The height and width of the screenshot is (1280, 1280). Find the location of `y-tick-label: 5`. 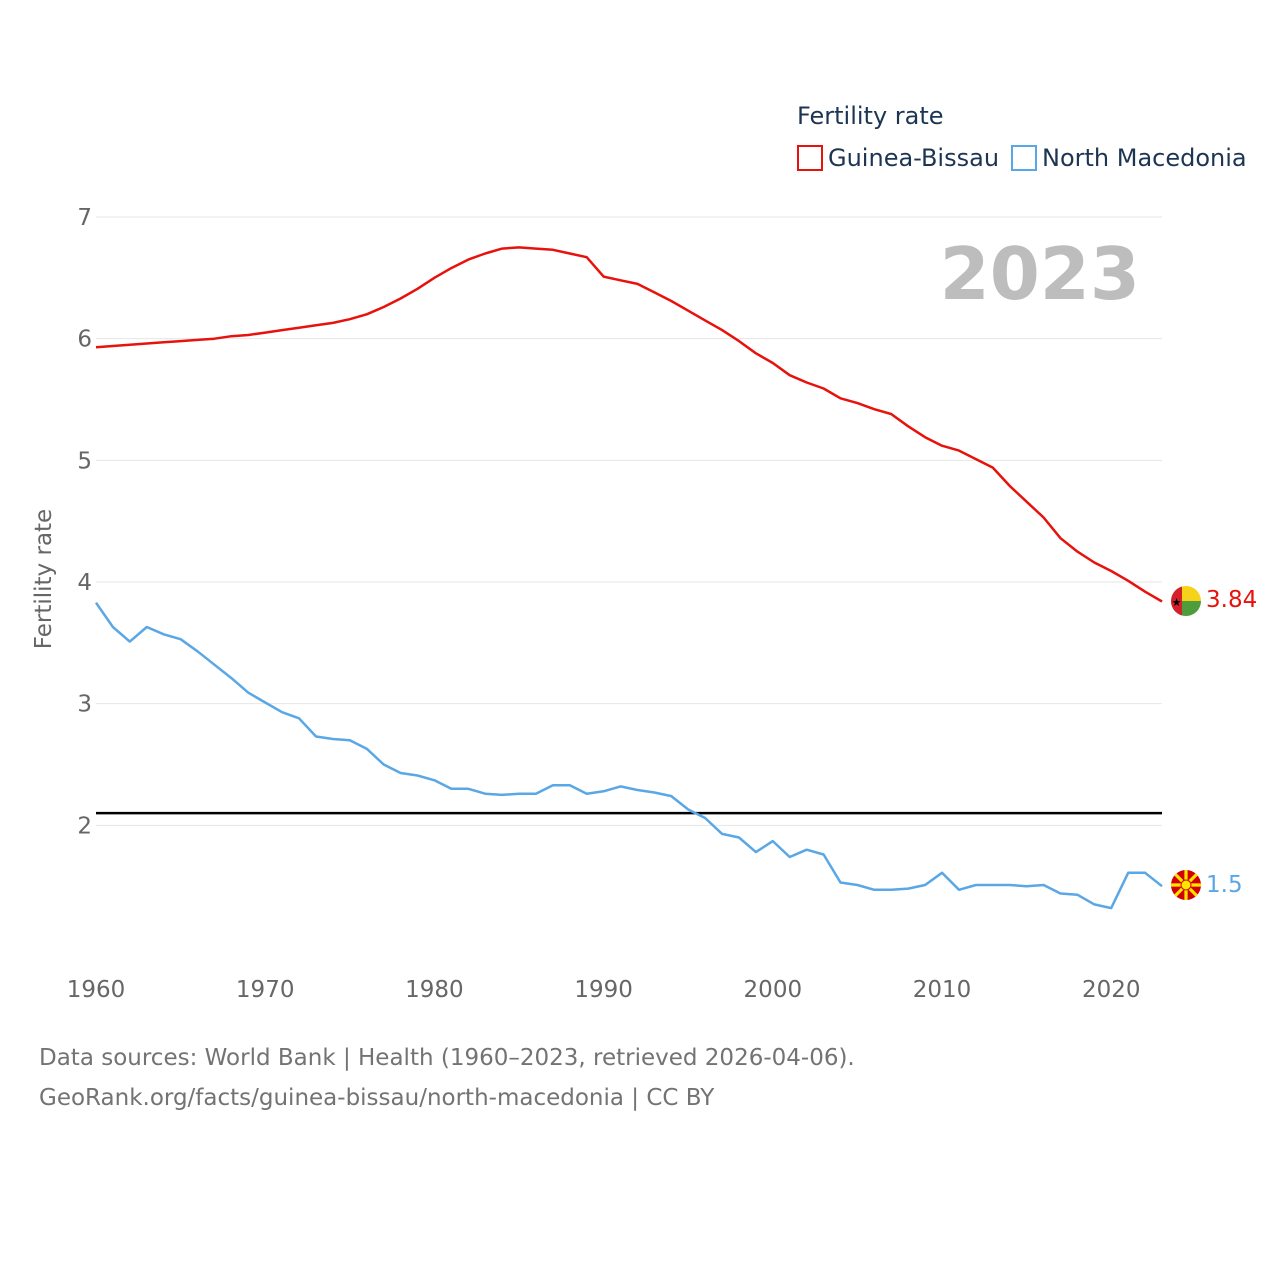

y-tick-label: 5 is located at coordinates (84, 461).